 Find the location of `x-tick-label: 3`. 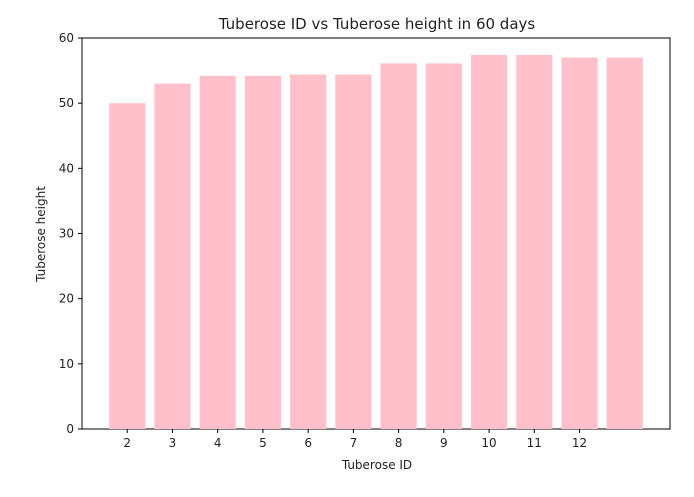

x-tick-label: 3 is located at coordinates (173, 443).